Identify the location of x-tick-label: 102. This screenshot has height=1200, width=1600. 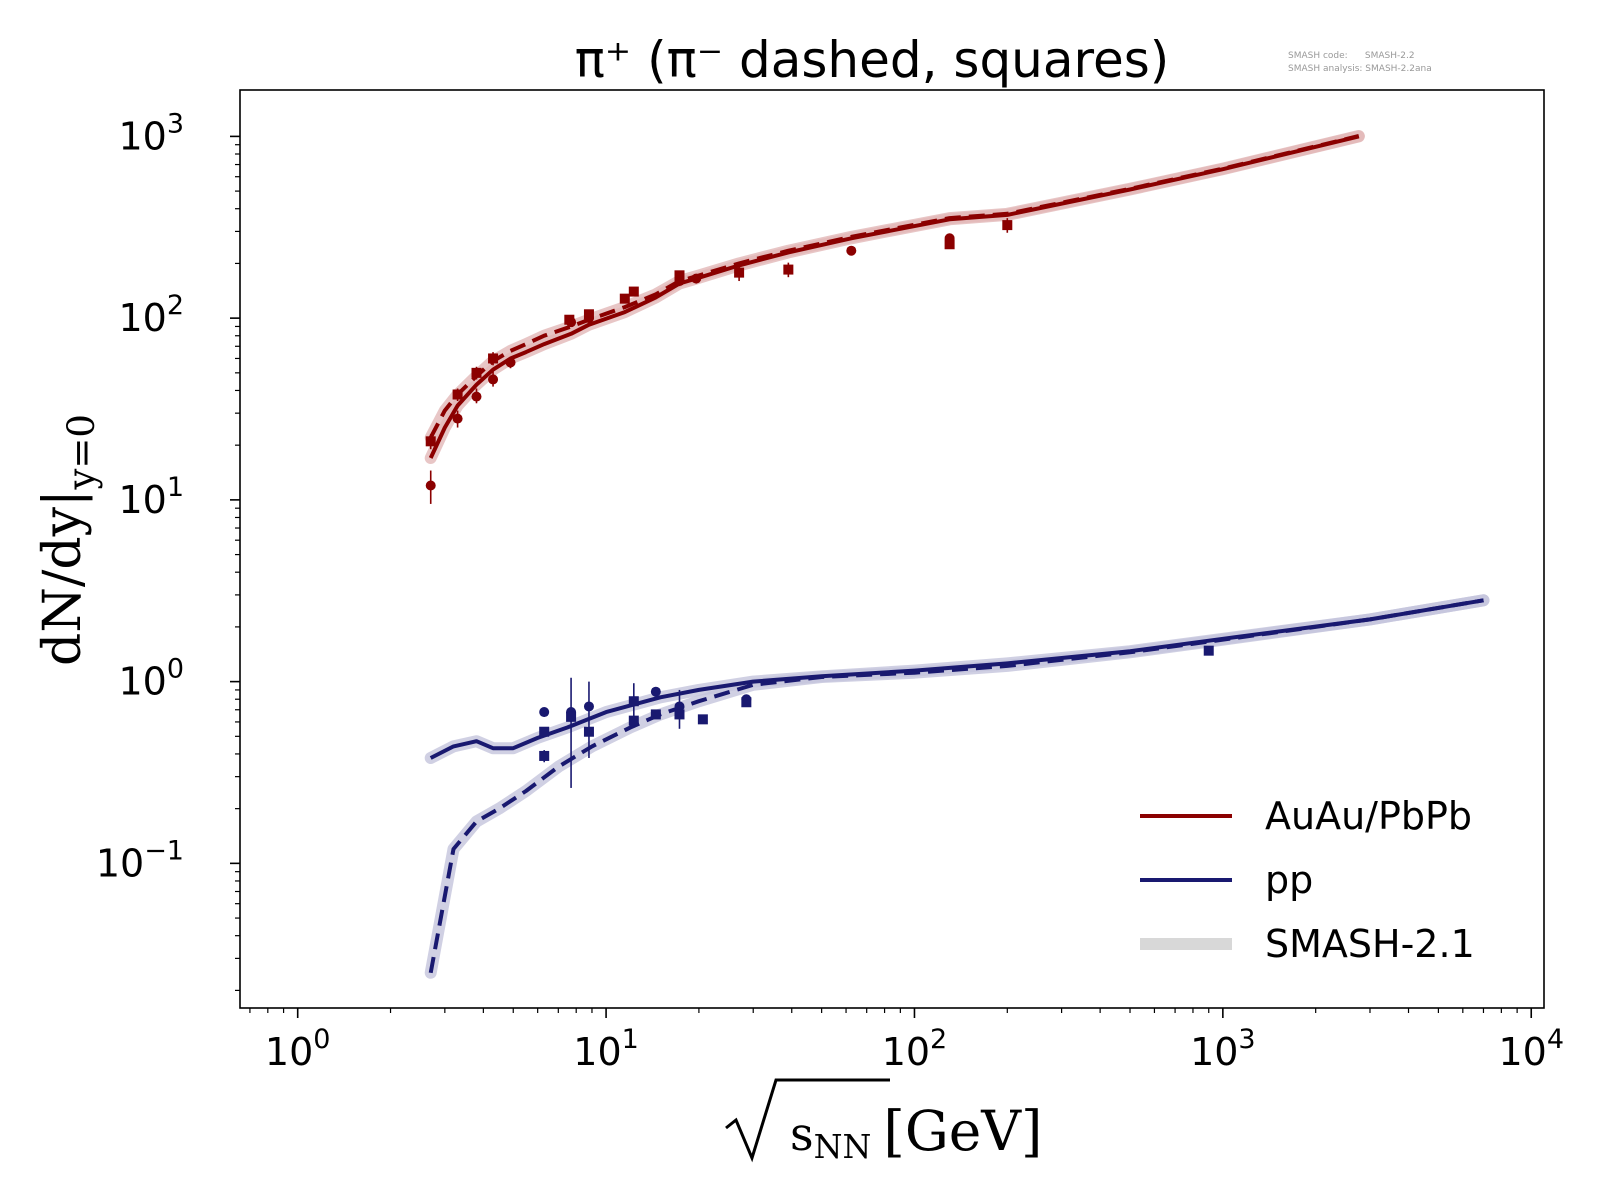
(915, 1049).